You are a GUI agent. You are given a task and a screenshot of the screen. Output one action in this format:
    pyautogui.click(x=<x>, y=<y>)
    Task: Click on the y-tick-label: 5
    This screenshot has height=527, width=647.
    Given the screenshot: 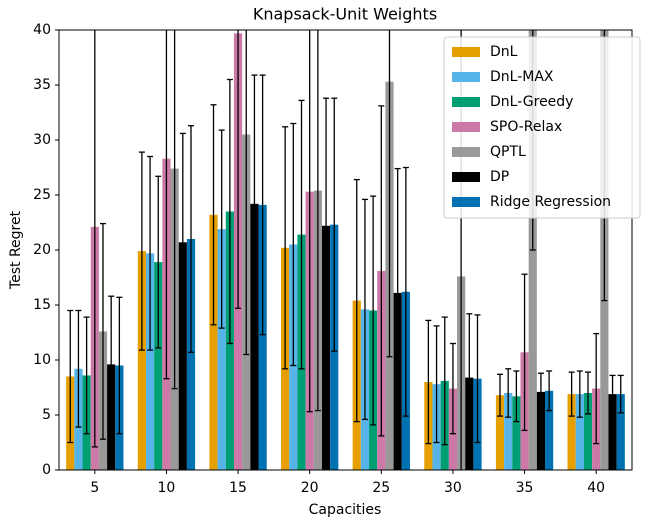 What is the action you would take?
    pyautogui.click(x=46, y=415)
    